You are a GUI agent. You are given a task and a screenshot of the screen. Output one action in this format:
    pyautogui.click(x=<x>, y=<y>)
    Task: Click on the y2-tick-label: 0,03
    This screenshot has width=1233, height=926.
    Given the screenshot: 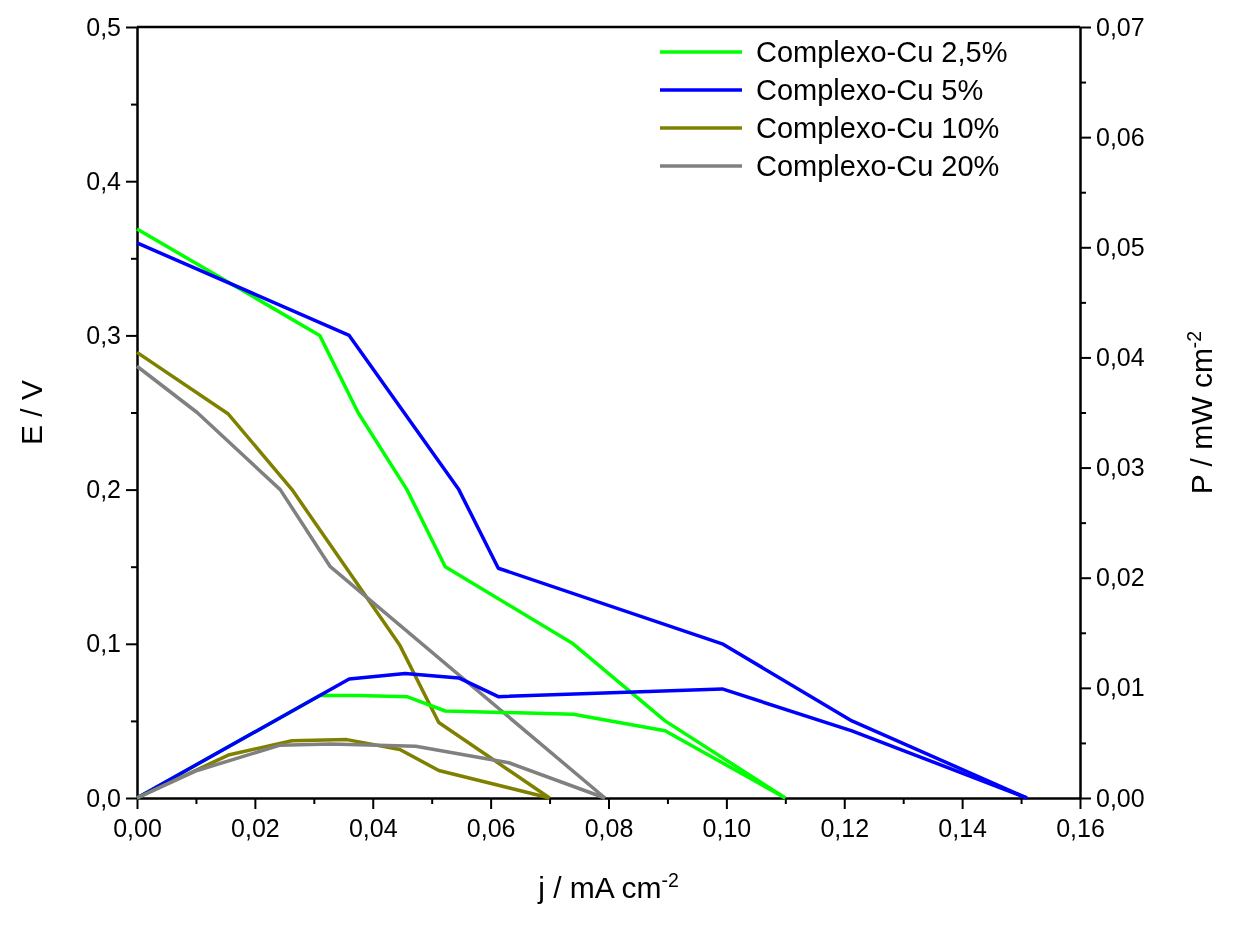 What is the action you would take?
    pyautogui.click(x=1120, y=467)
    